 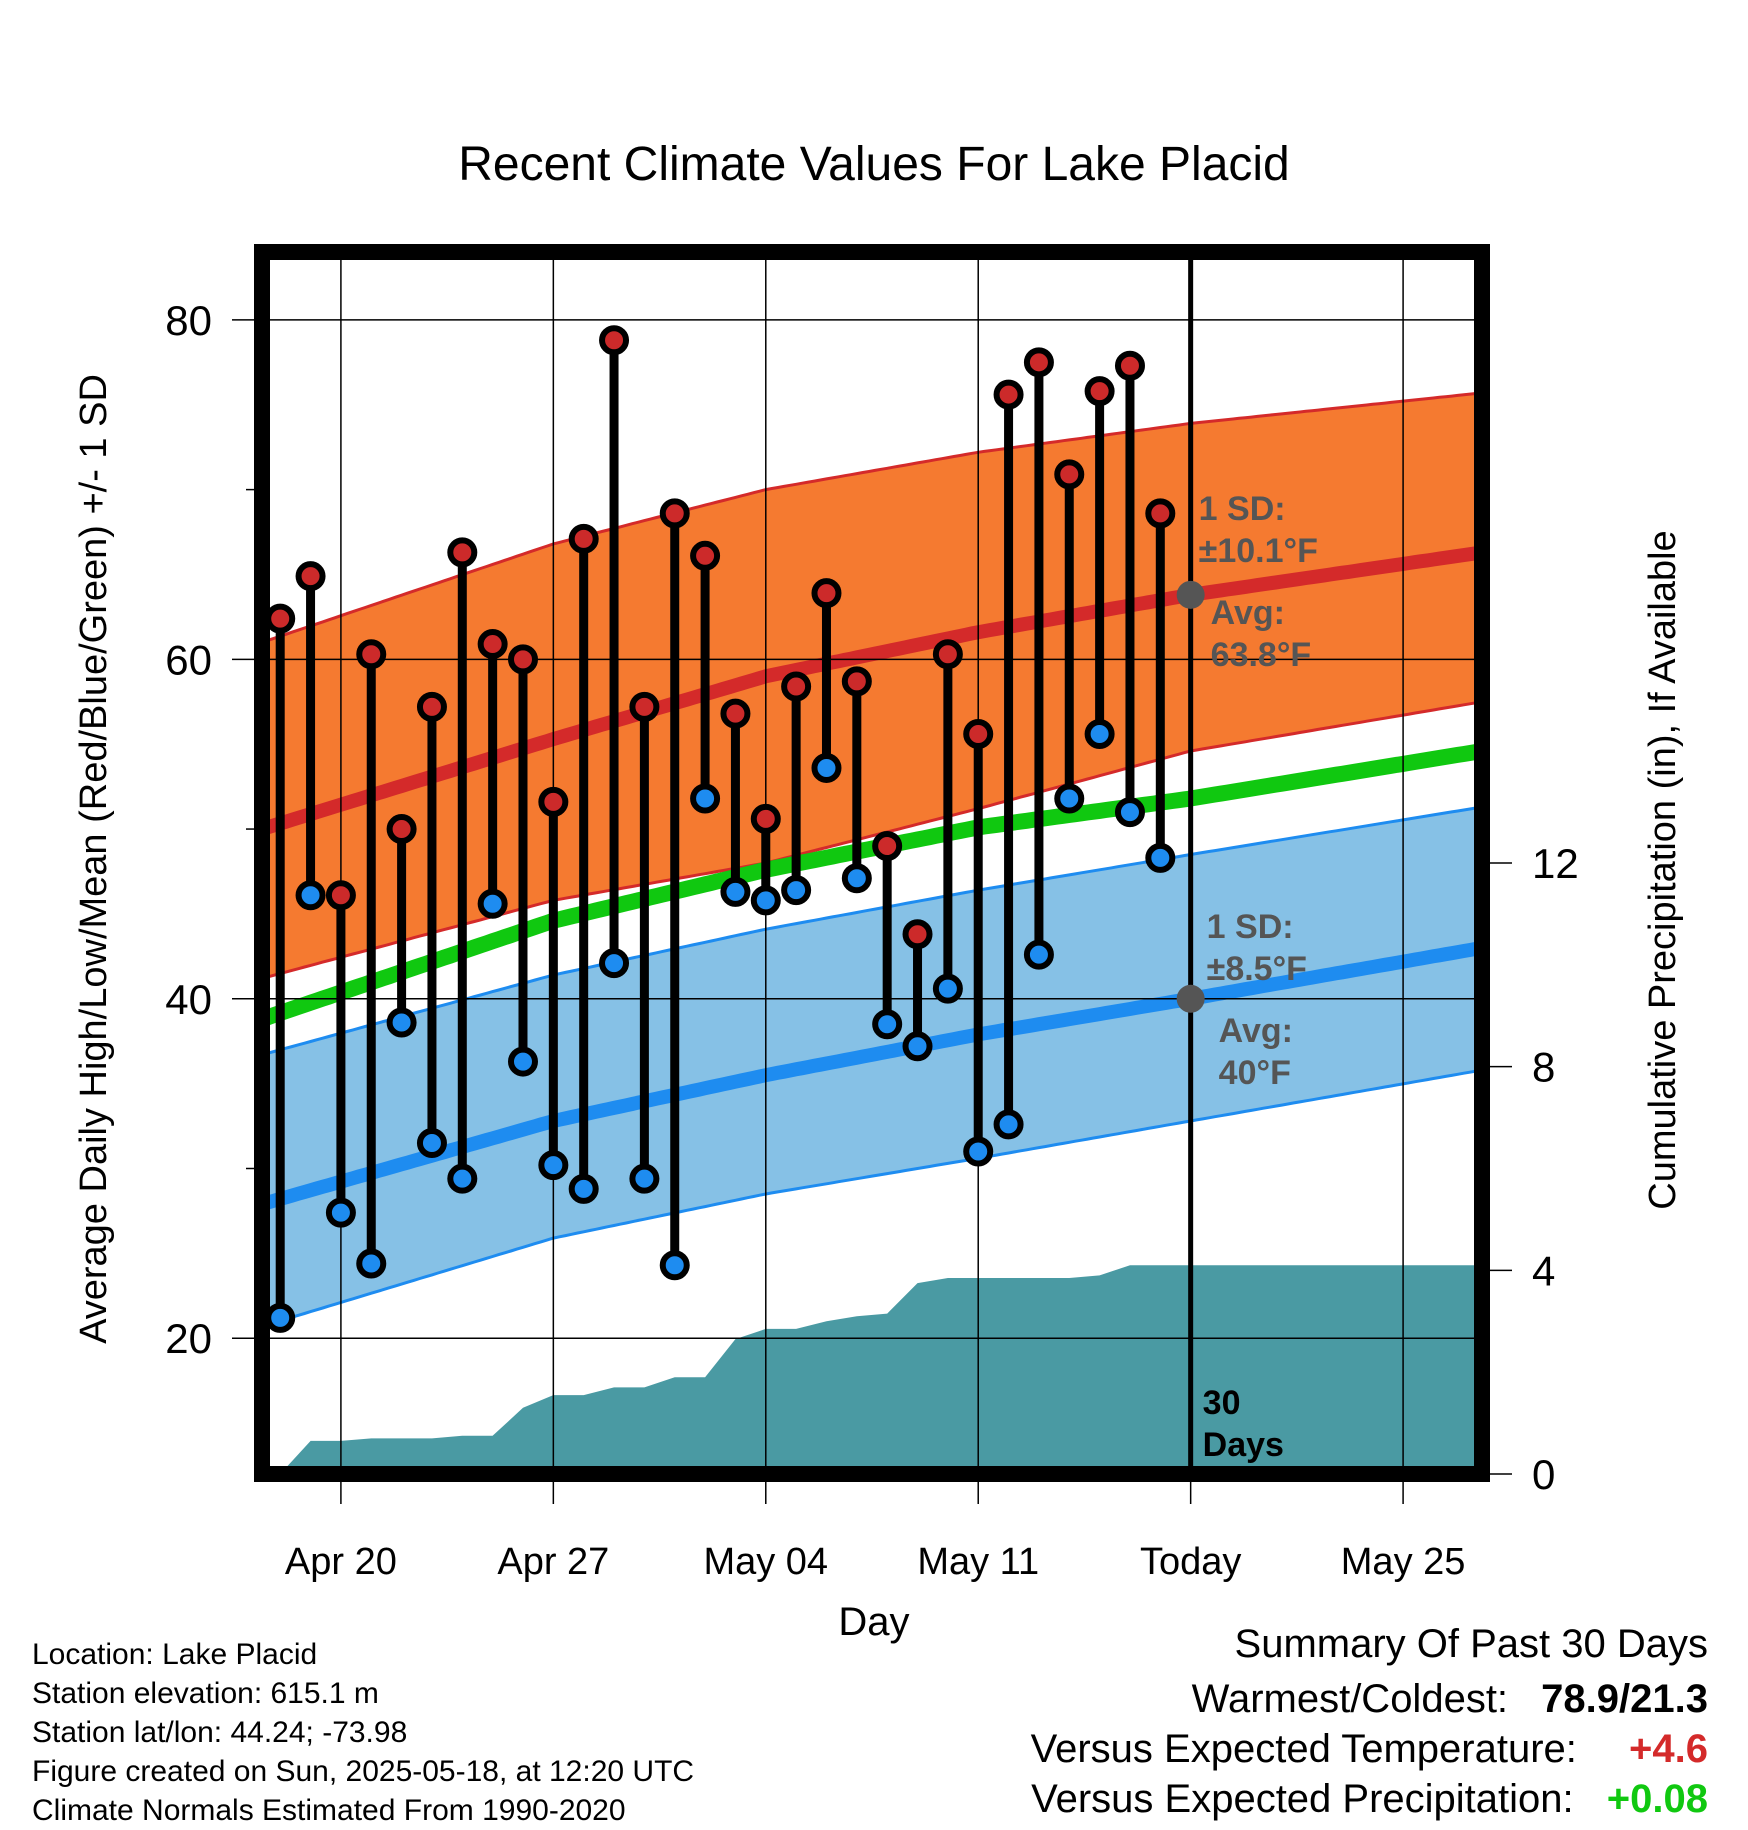 I want to click on y2-tick-label: 0, so click(x=1543, y=1474).